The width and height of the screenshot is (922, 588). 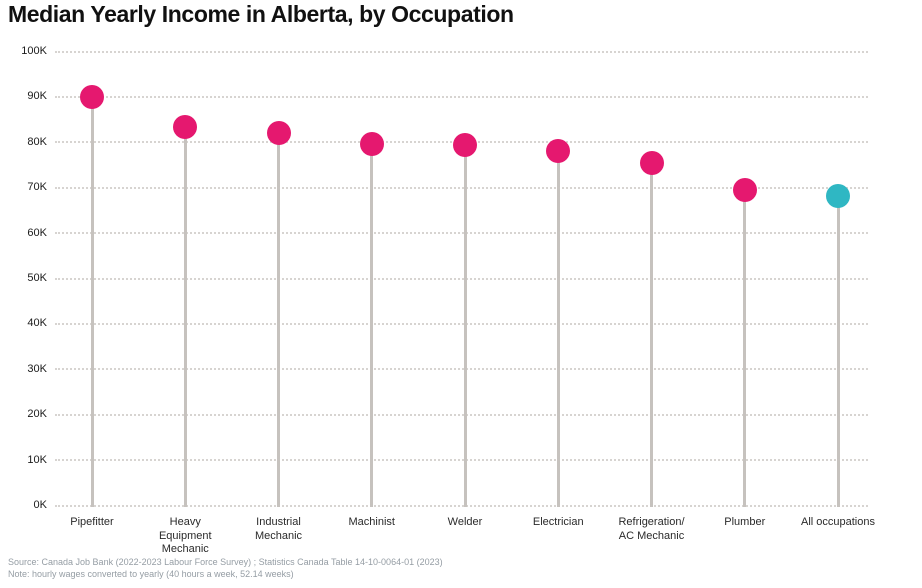 I want to click on x-axis-label-refrigeration-ac-mechanic: Refrigeration/ AC Mechanic, so click(x=651, y=529).